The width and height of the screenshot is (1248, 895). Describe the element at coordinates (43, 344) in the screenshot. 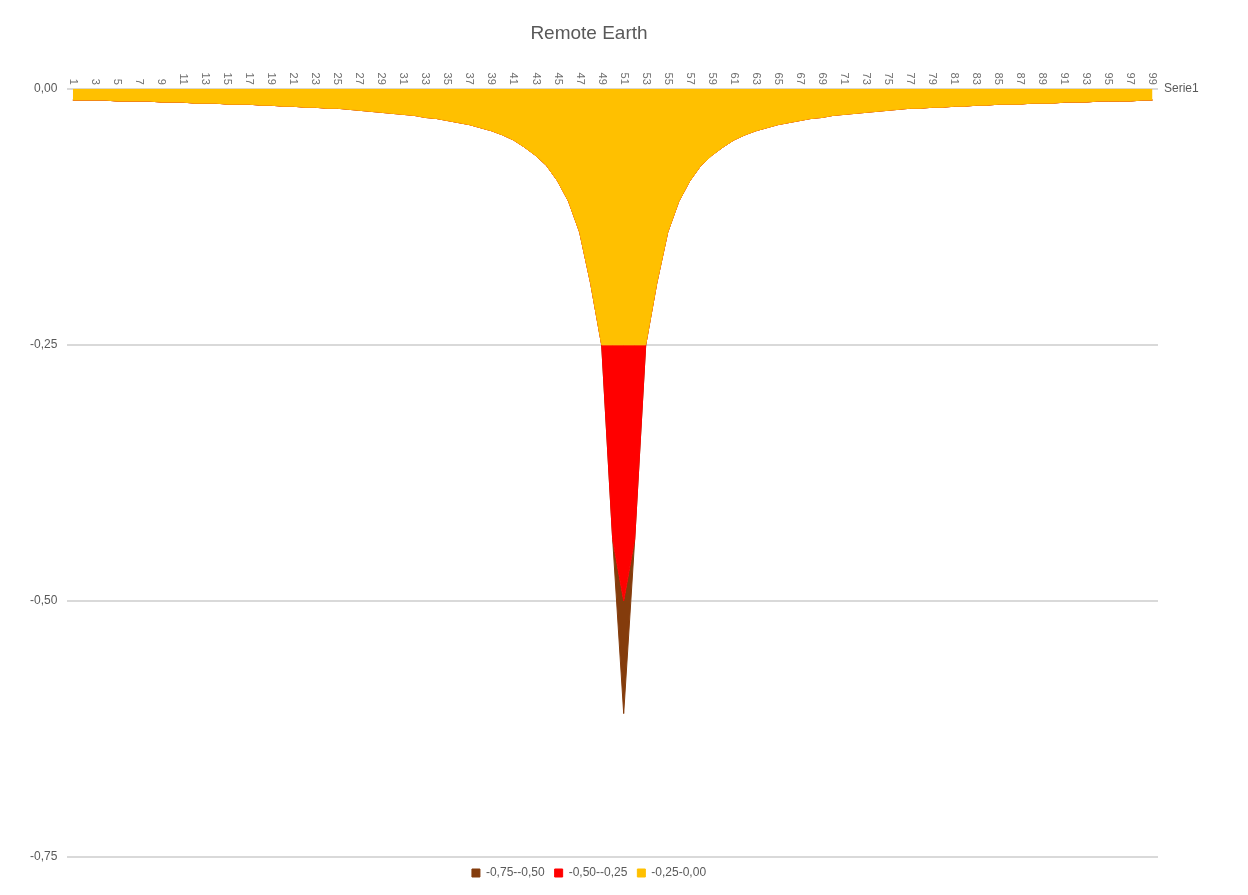

I see `y-tick-label: -0,25` at that location.